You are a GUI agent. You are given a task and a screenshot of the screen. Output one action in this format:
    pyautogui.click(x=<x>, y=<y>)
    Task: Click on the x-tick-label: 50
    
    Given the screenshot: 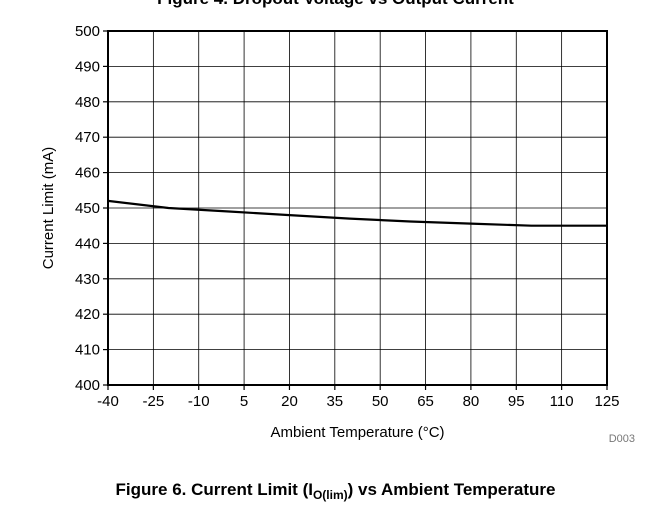 What is the action you would take?
    pyautogui.click(x=380, y=401)
    